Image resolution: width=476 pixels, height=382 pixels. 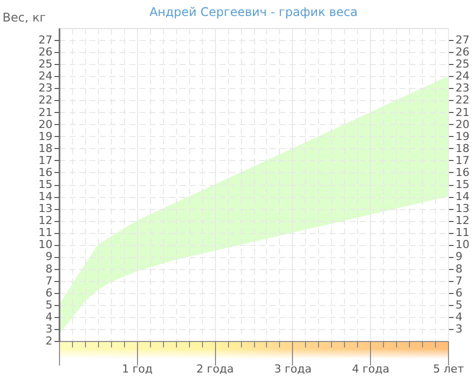 I want to click on y2-tick-label: 16, so click(x=463, y=172).